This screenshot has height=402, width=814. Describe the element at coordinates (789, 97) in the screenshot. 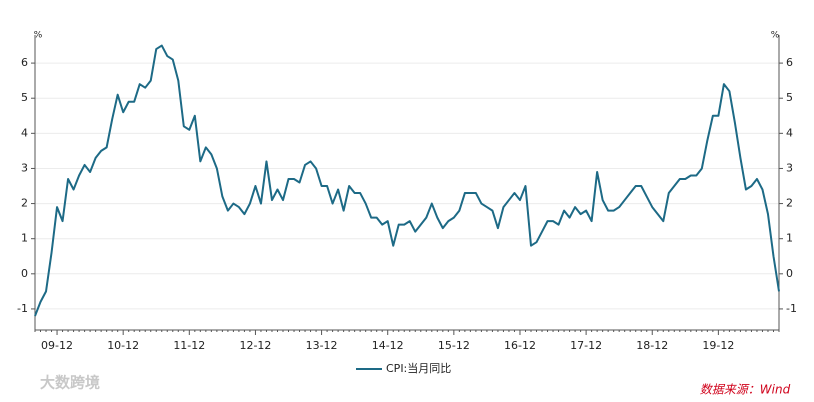

I see `y2-tick-label: 5` at that location.